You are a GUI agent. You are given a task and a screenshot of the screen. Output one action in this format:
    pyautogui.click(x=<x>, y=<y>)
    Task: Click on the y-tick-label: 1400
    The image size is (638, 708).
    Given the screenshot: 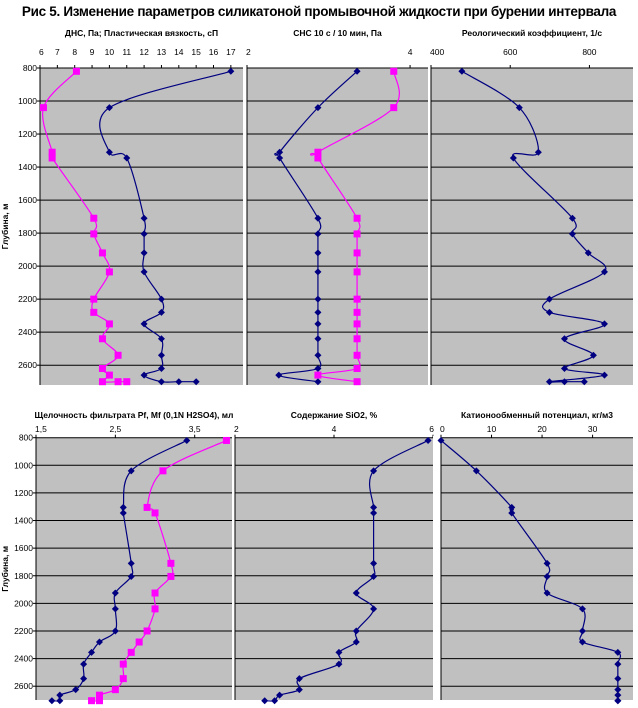 What is the action you would take?
    pyautogui.click(x=27, y=167)
    